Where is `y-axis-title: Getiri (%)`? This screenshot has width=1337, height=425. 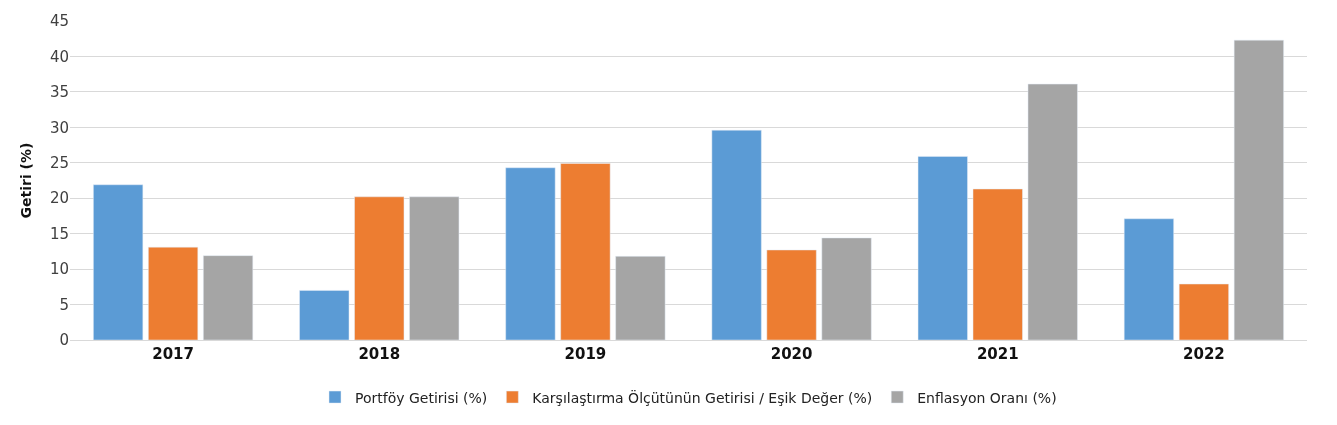
y-axis-title: Getiri (%) is located at coordinates (25, 180).